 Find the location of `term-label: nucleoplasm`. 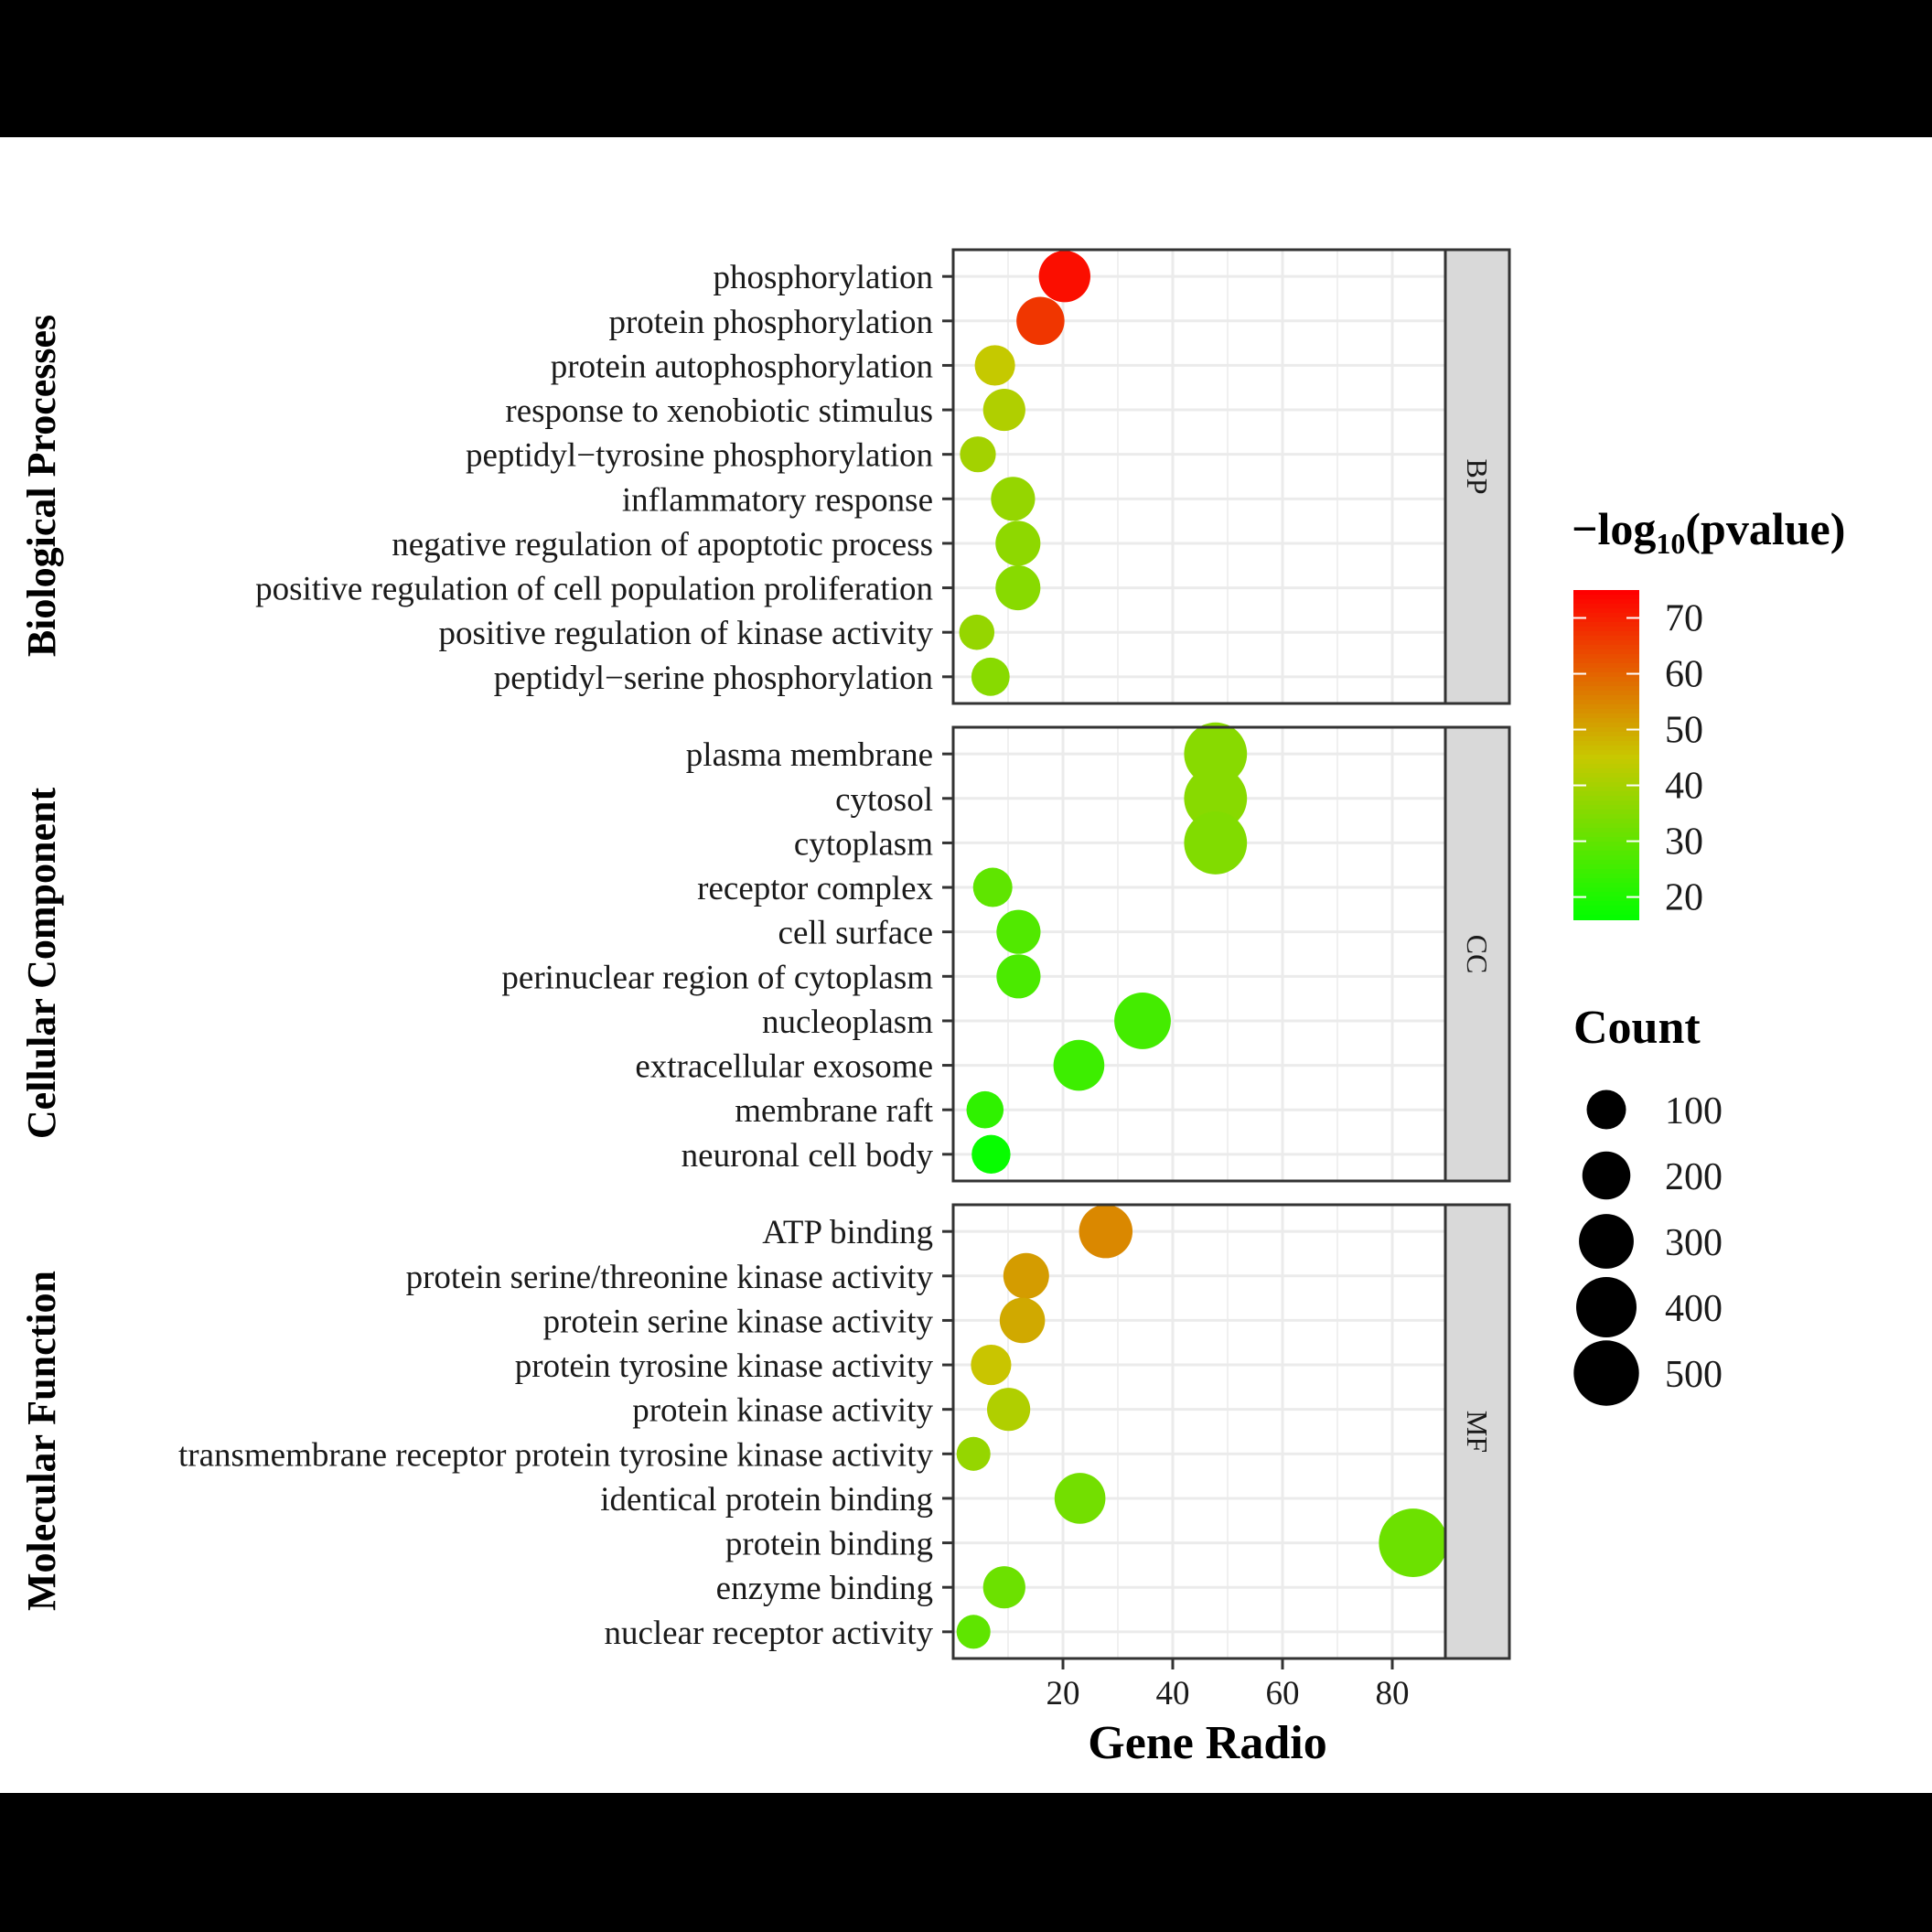

term-label: nucleoplasm is located at coordinates (847, 1022).